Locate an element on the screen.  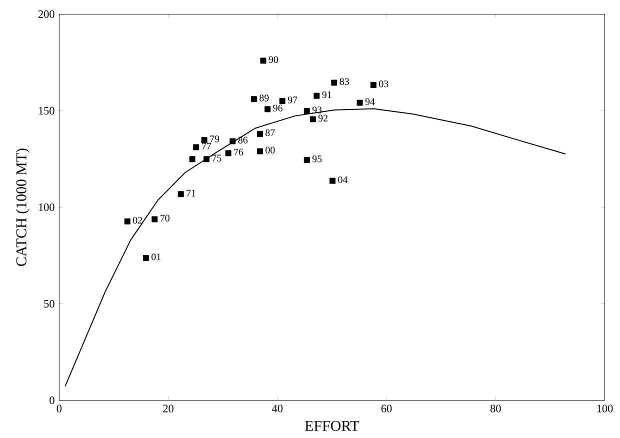
annotation: 75 is located at coordinates (217, 158).